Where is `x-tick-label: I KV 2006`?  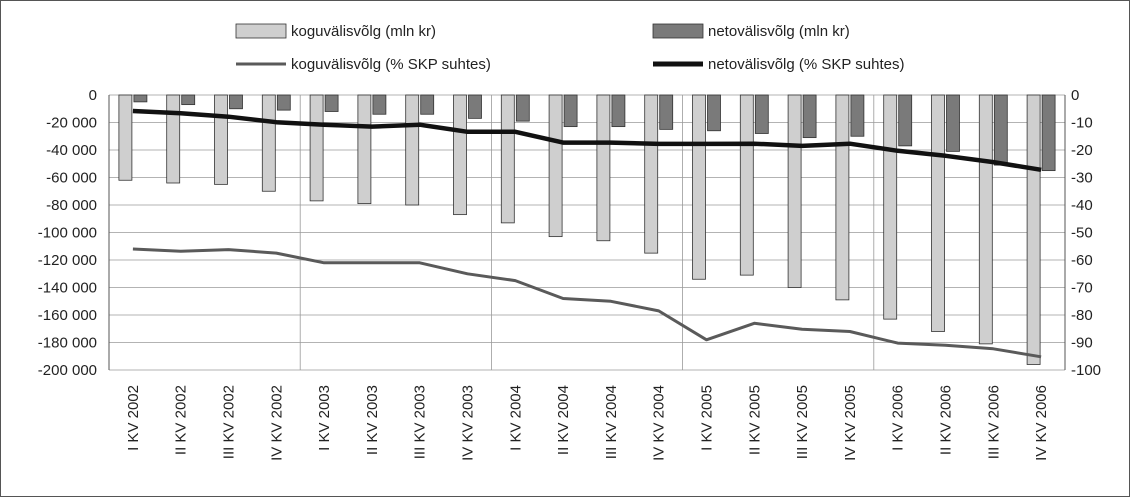
x-tick-label: I KV 2006 is located at coordinates (898, 418).